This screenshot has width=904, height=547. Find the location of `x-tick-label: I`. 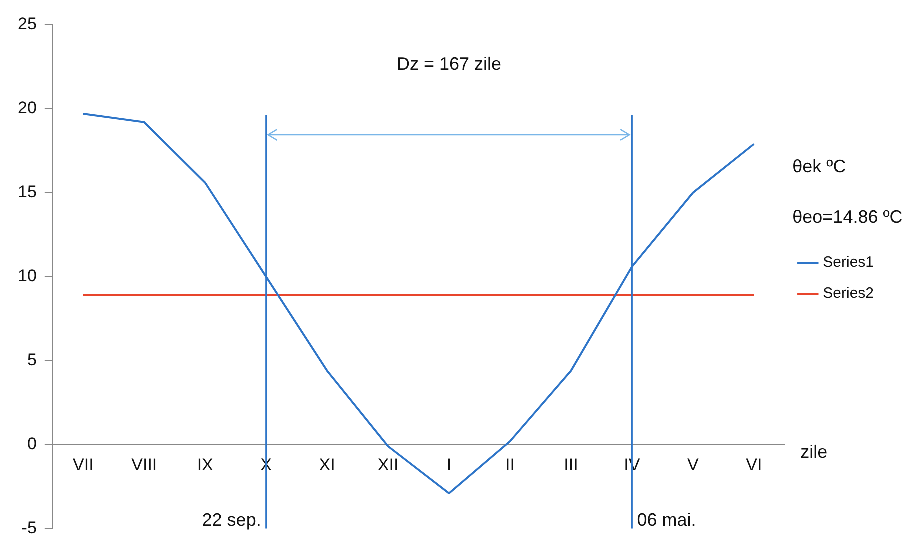

x-tick-label: I is located at coordinates (449, 465).